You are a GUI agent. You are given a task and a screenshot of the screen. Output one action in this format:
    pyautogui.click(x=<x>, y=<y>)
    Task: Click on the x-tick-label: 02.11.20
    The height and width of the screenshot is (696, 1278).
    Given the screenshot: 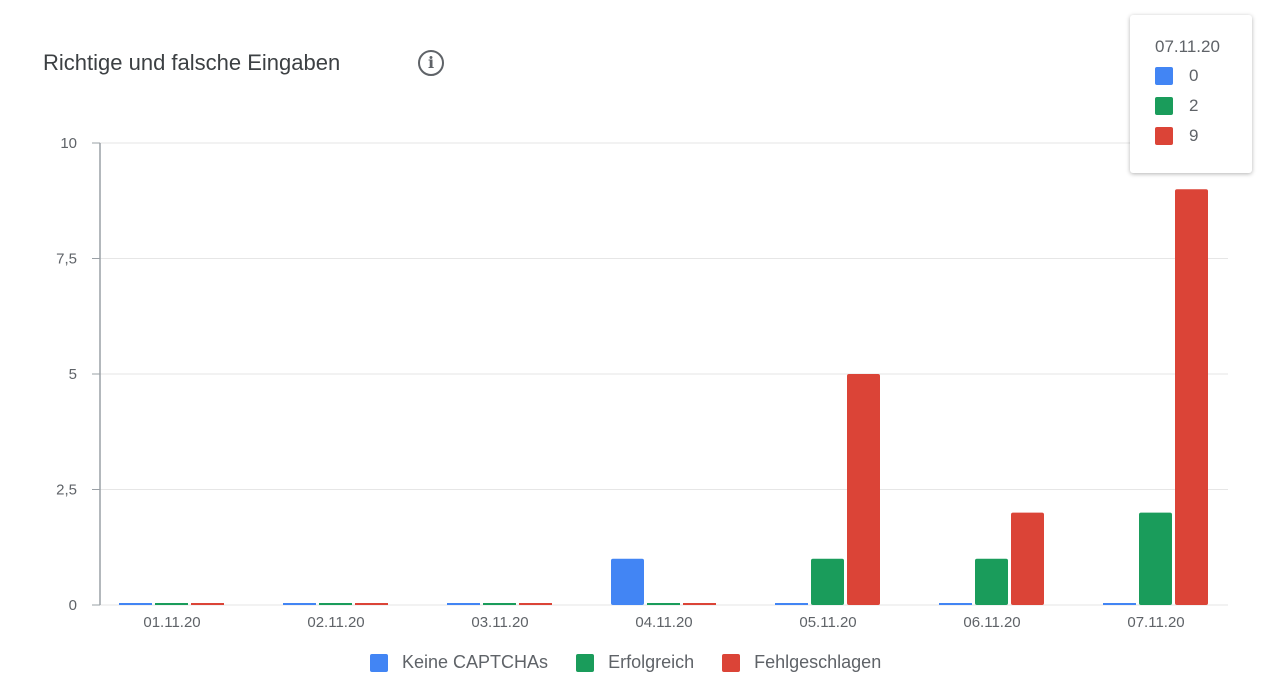 What is the action you would take?
    pyautogui.click(x=335, y=622)
    